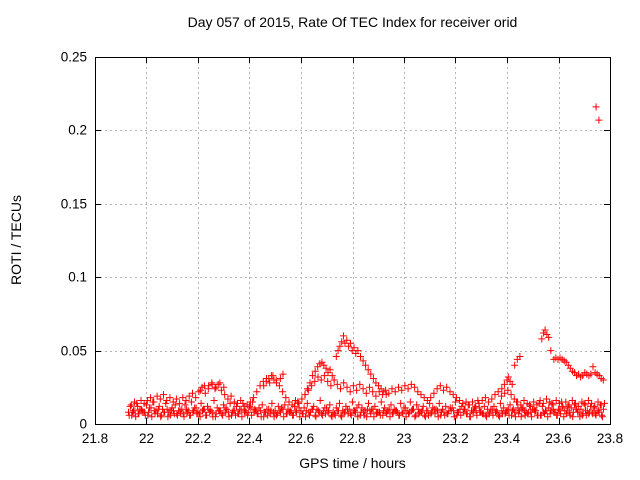 The width and height of the screenshot is (640, 480). Describe the element at coordinates (352, 438) in the screenshot. I see `x-tick-label: 22.8` at that location.